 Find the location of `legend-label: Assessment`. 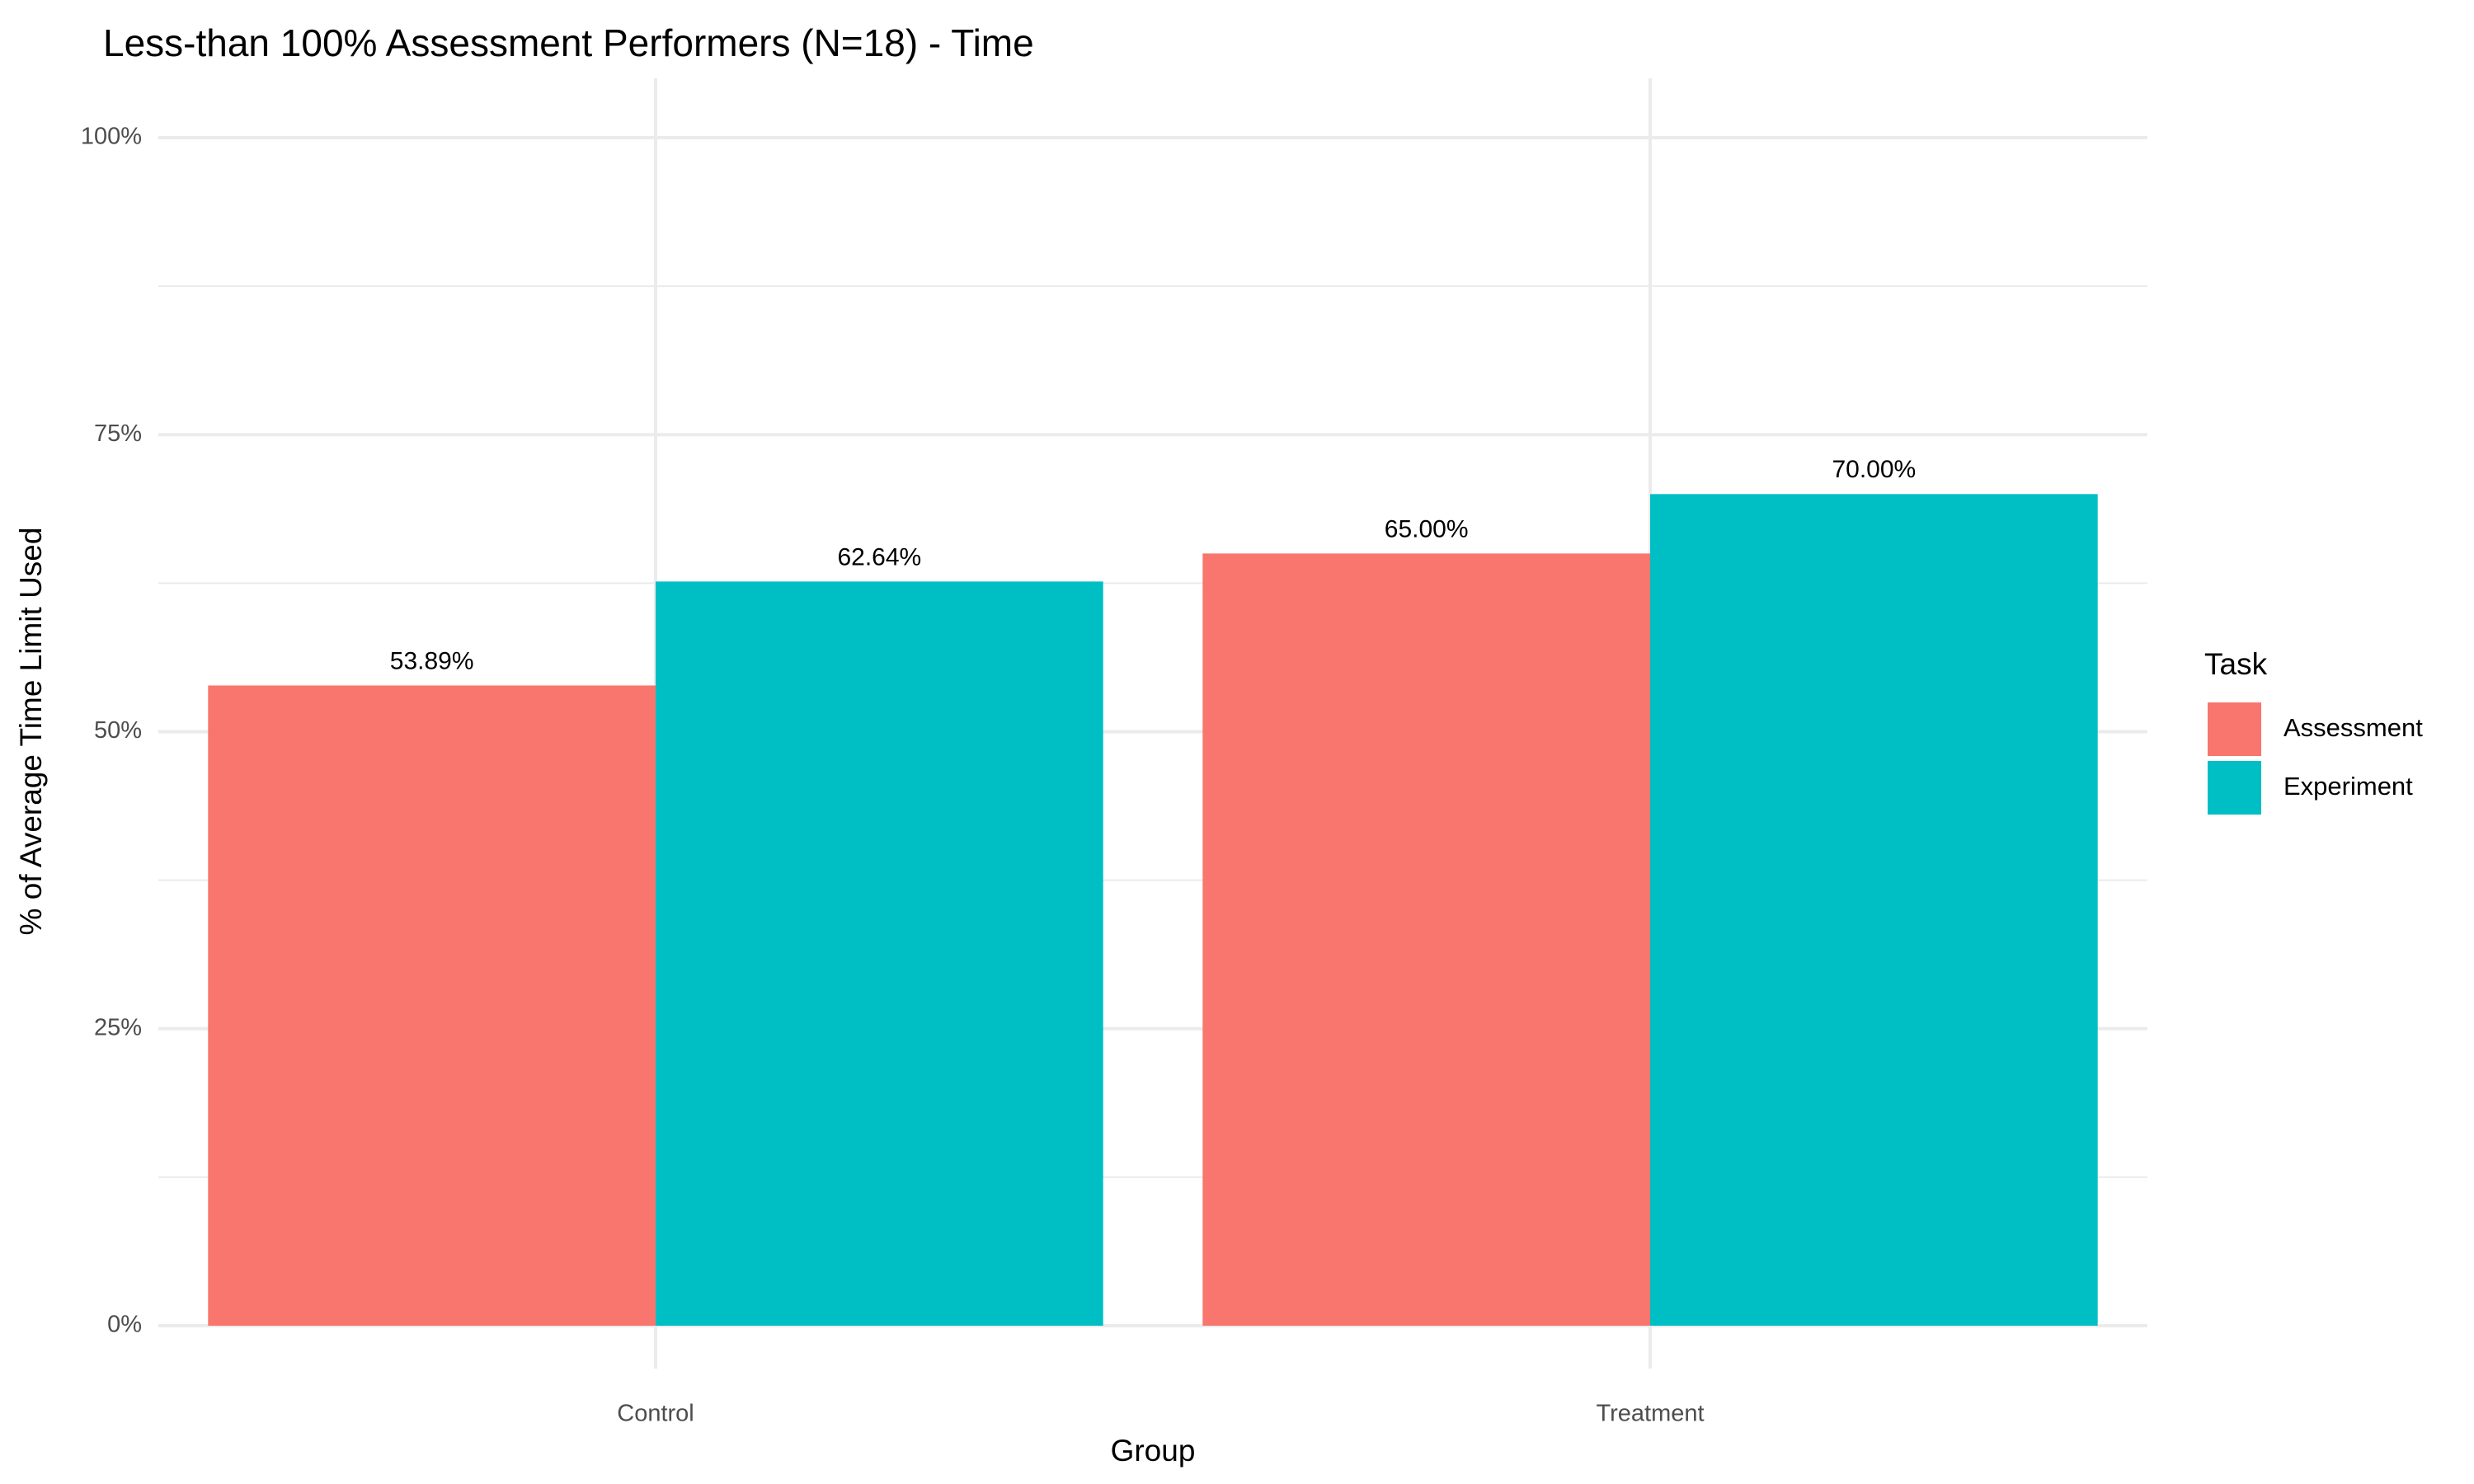

legend-label: Assessment is located at coordinates (2353, 727).